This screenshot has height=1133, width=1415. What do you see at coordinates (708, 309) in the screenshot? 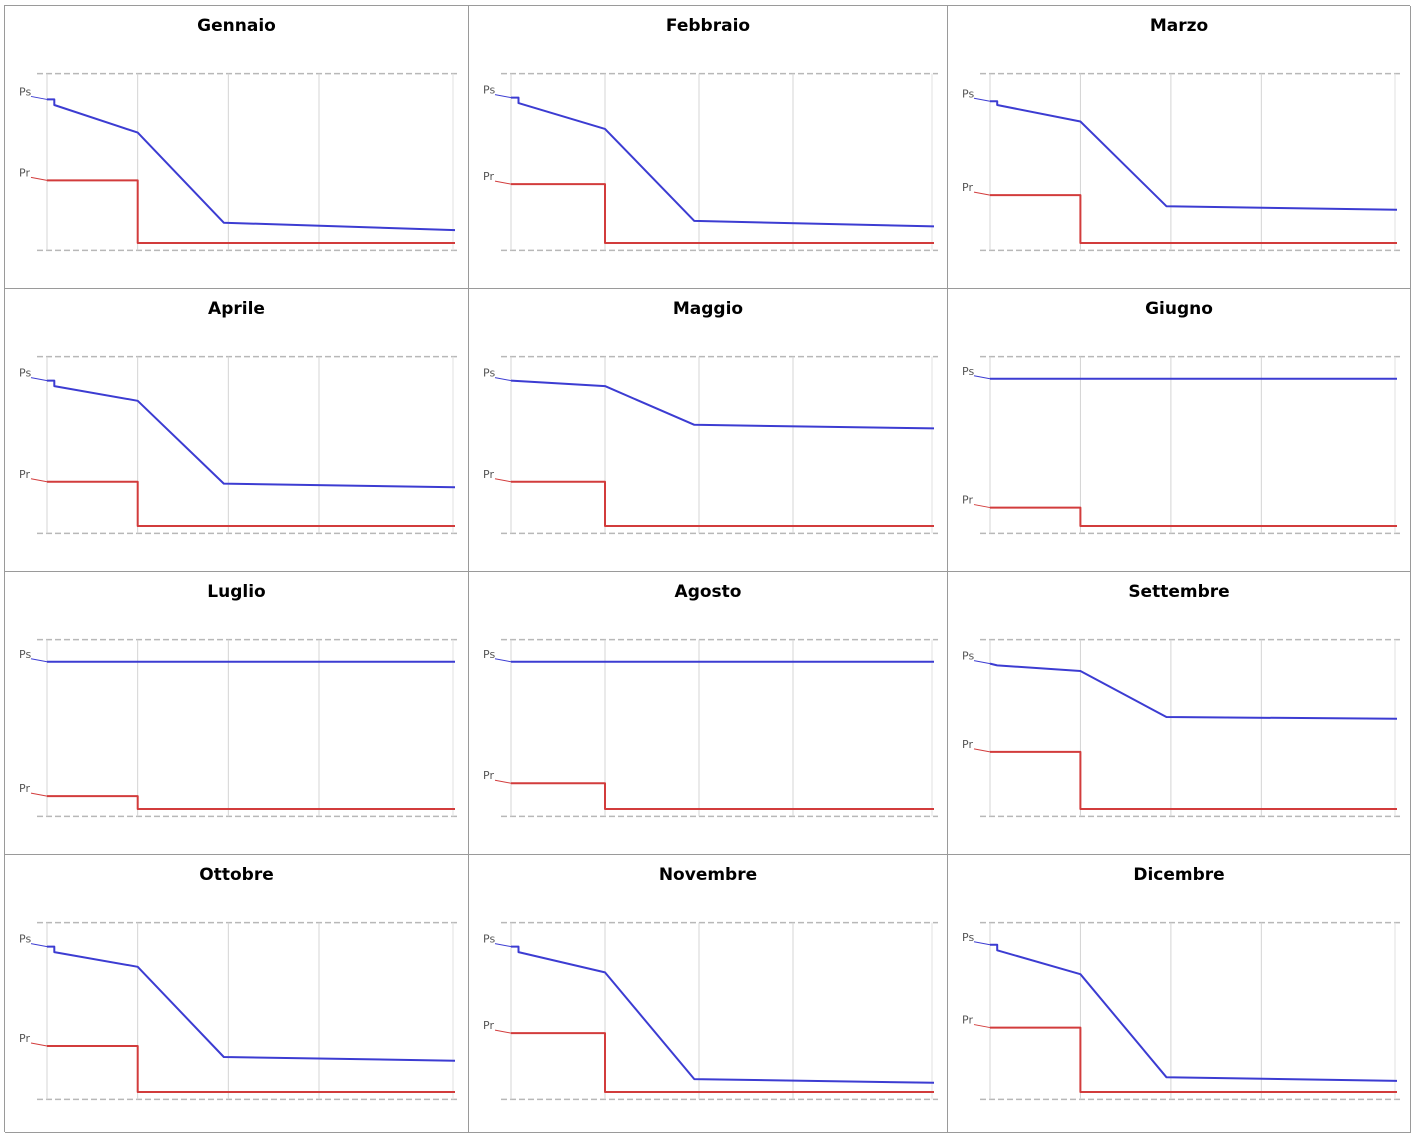
I see `chart-title: Maggio` at bounding box center [708, 309].